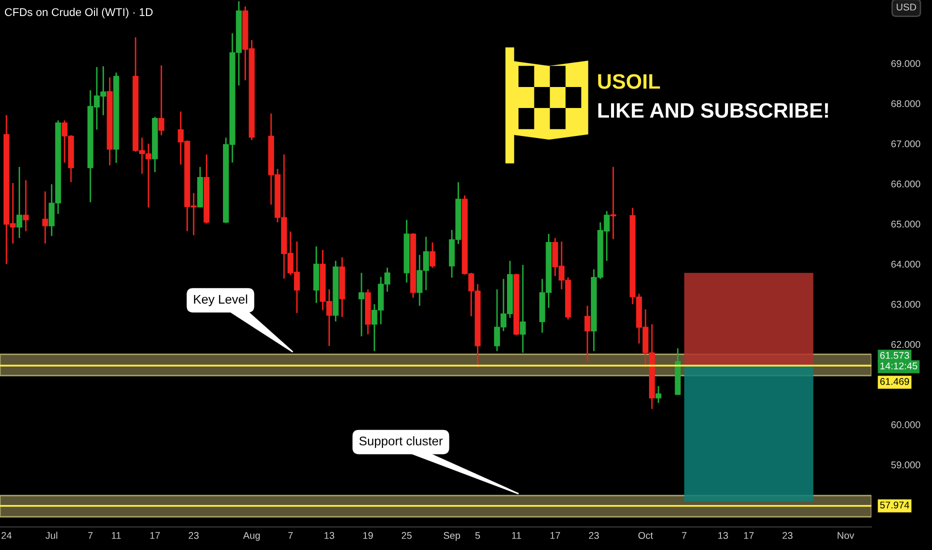 The image size is (932, 550). What do you see at coordinates (905, 344) in the screenshot?
I see `y-tick-label: 62.000` at bounding box center [905, 344].